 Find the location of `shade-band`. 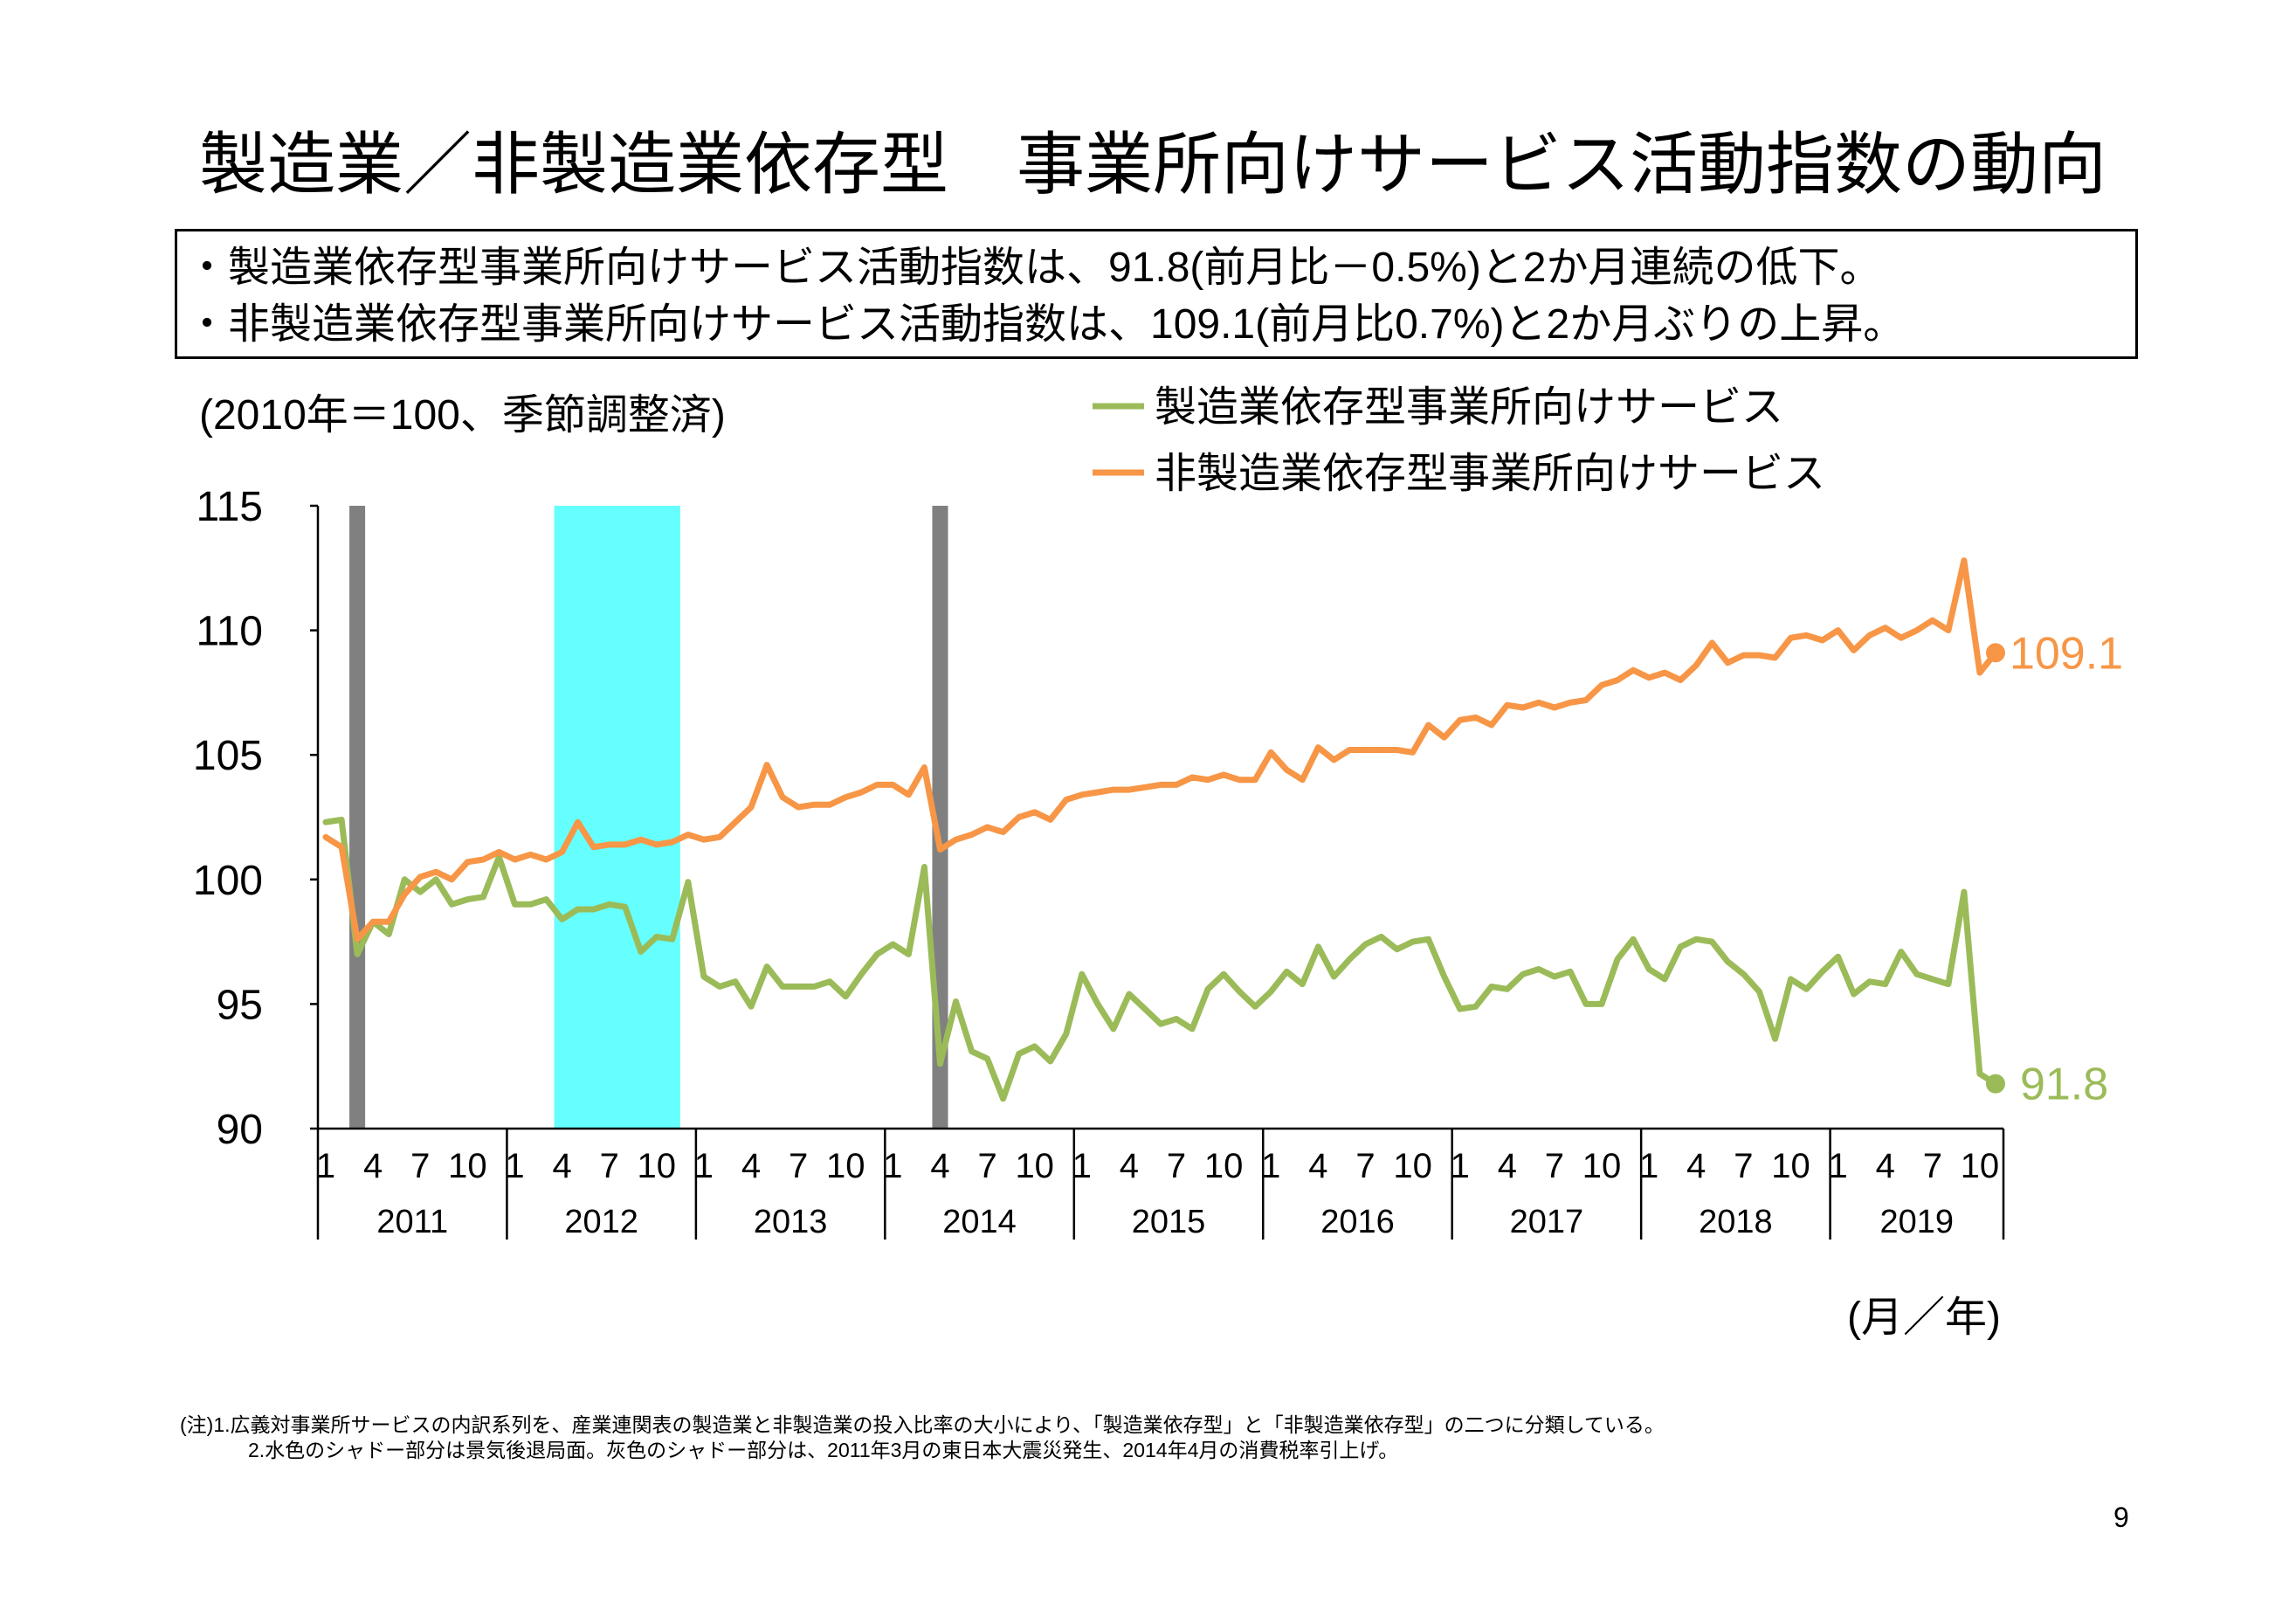

shade-band is located at coordinates (617, 817).